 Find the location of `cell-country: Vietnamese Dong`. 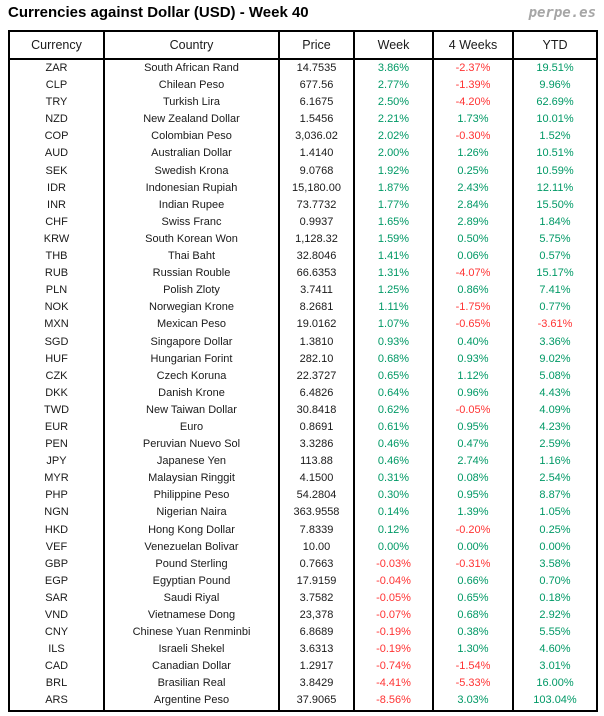

cell-country: Vietnamese Dong is located at coordinates (191, 616).